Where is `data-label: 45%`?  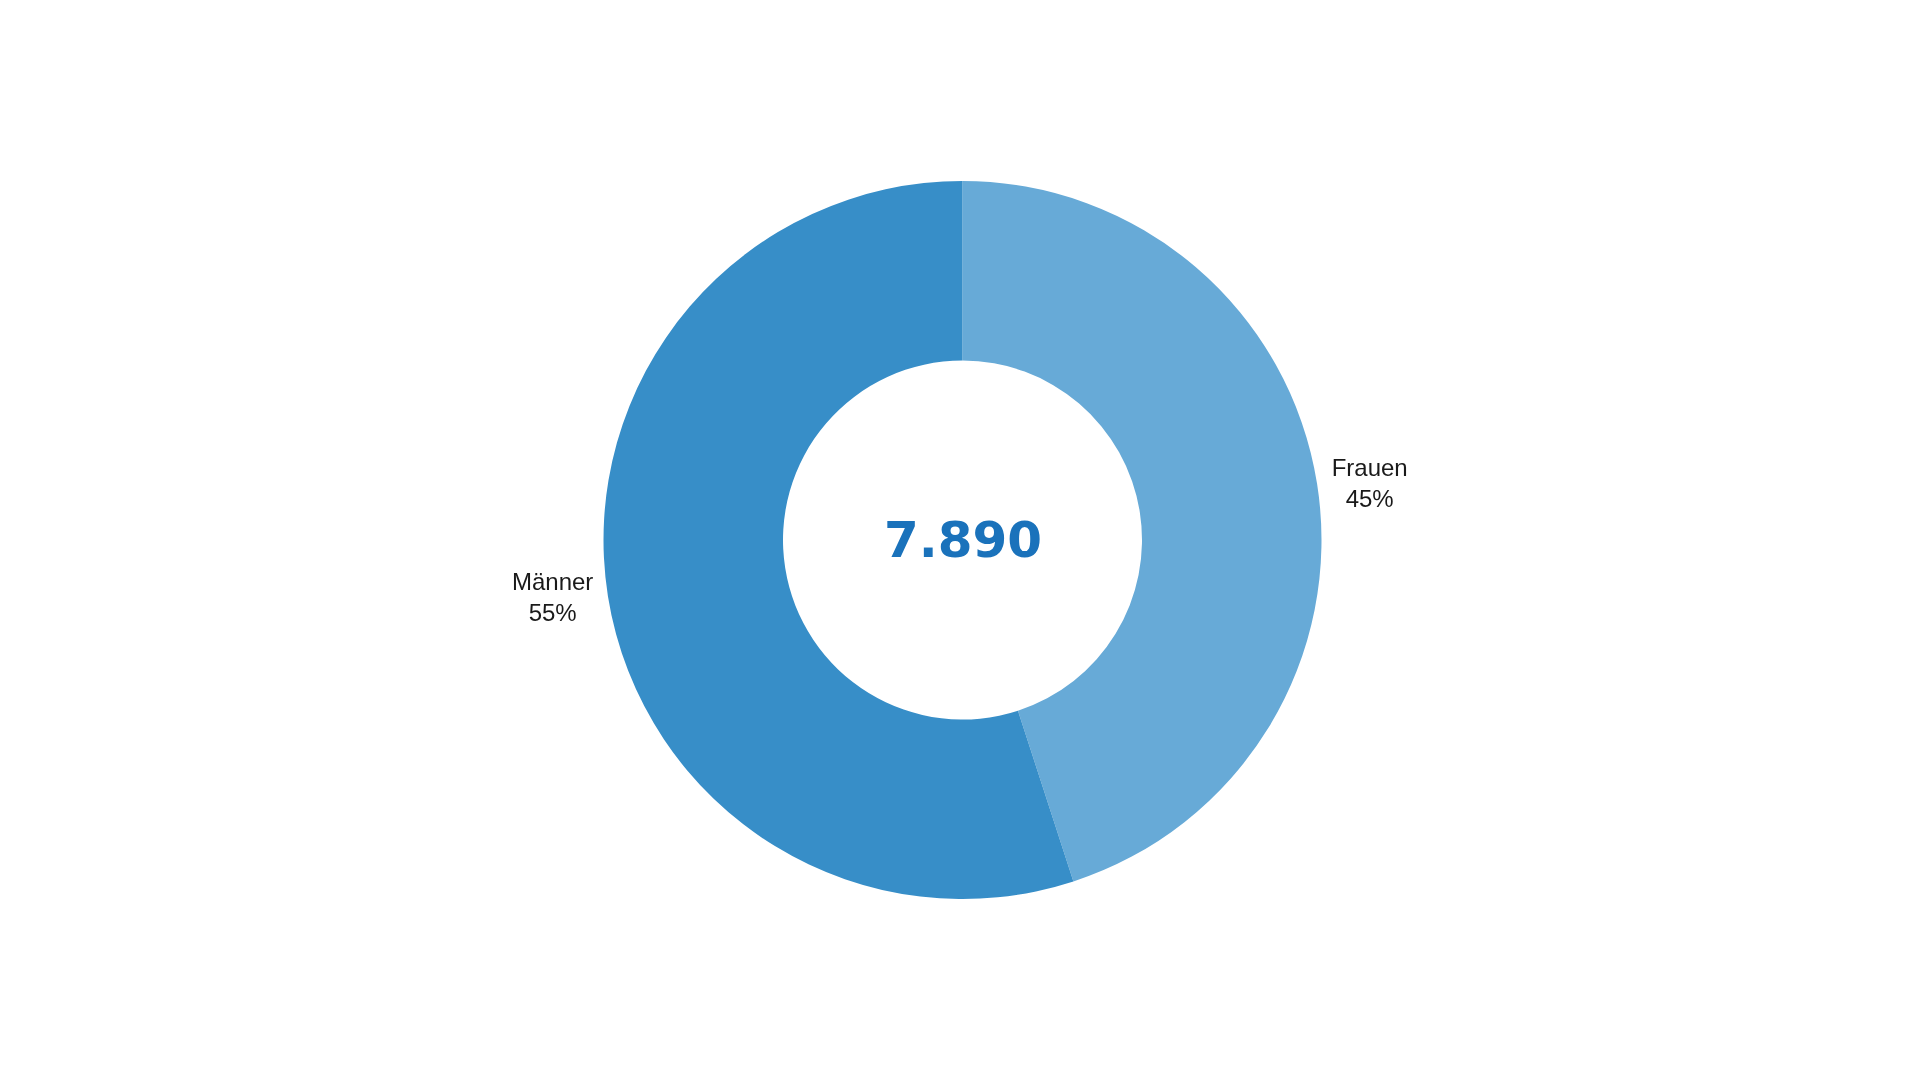 data-label: 45% is located at coordinates (1369, 499).